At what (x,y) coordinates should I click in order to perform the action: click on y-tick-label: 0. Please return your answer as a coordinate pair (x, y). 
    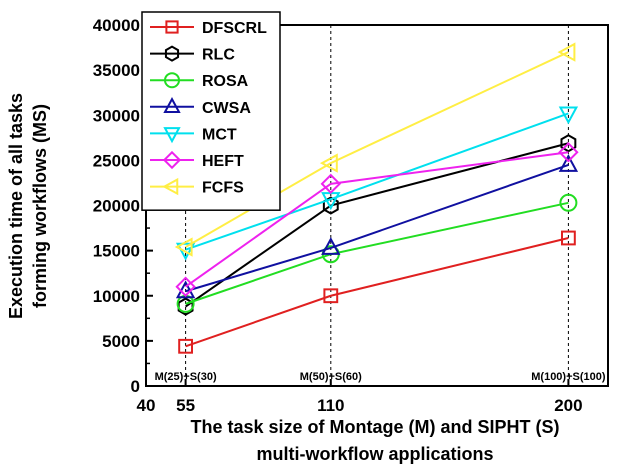
    Looking at the image, I should click on (135, 386).